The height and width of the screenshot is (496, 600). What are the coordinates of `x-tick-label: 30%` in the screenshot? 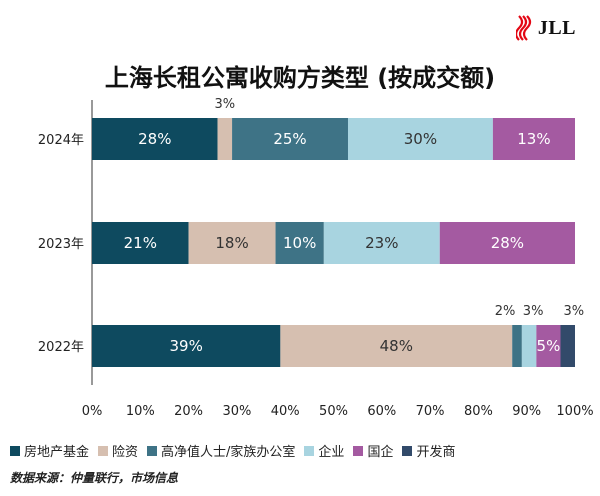 It's located at (236, 411).